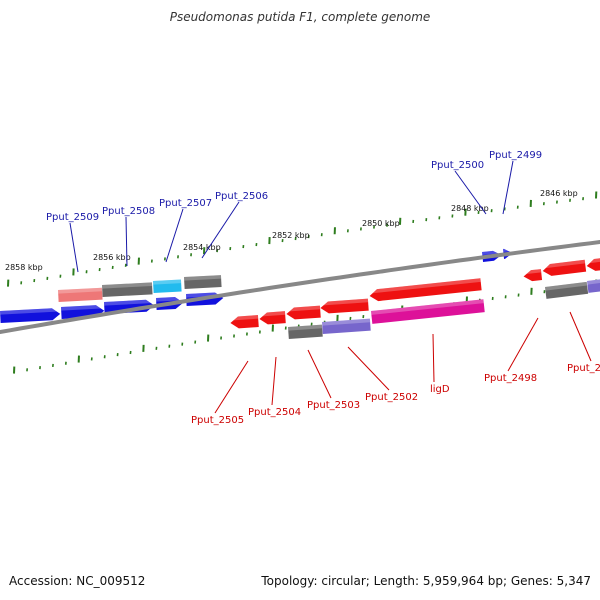 The image size is (600, 600). What do you see at coordinates (202, 247) in the screenshot?
I see `scale-label: 2854 kbp` at bounding box center [202, 247].